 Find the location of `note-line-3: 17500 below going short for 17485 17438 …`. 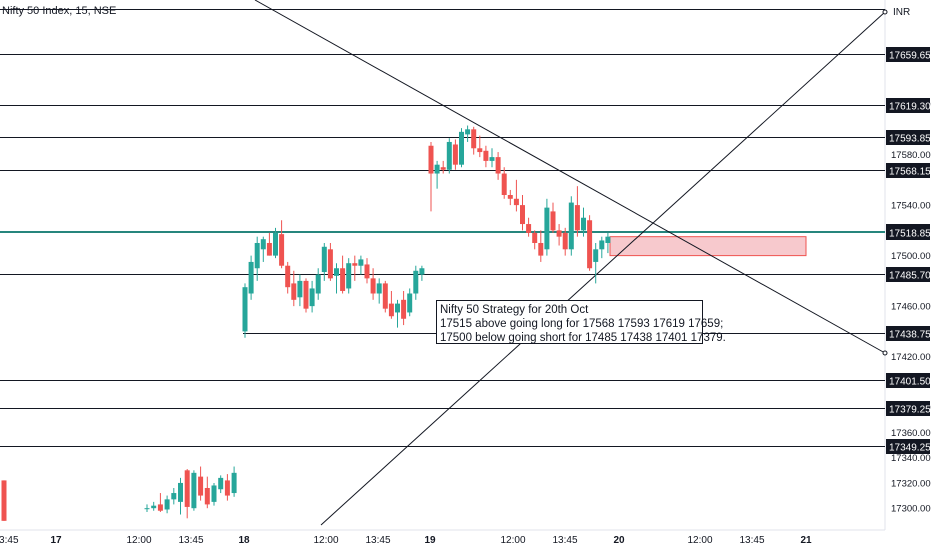

note-line-3: 17500 below going short for 17485 17438 … is located at coordinates (583, 338).